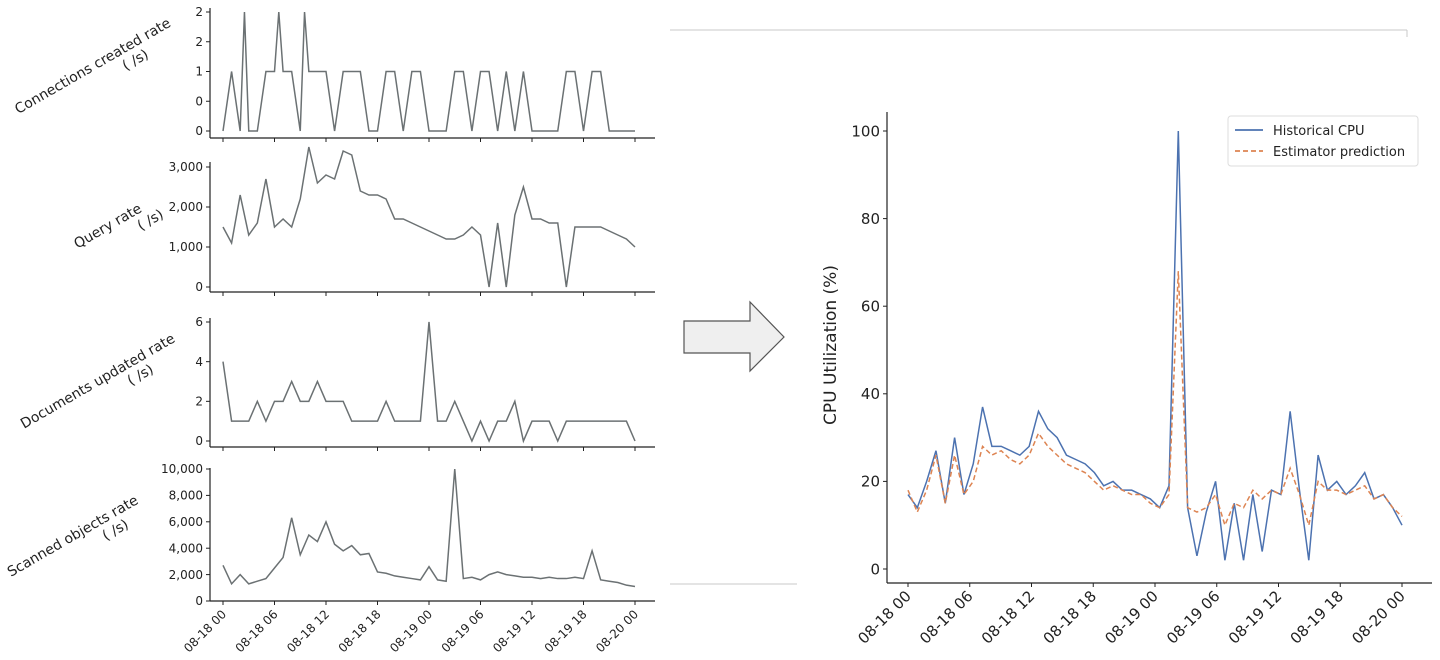  What do you see at coordinates (186, 548) in the screenshot?
I see `y-tick-label: 4,000` at bounding box center [186, 548].